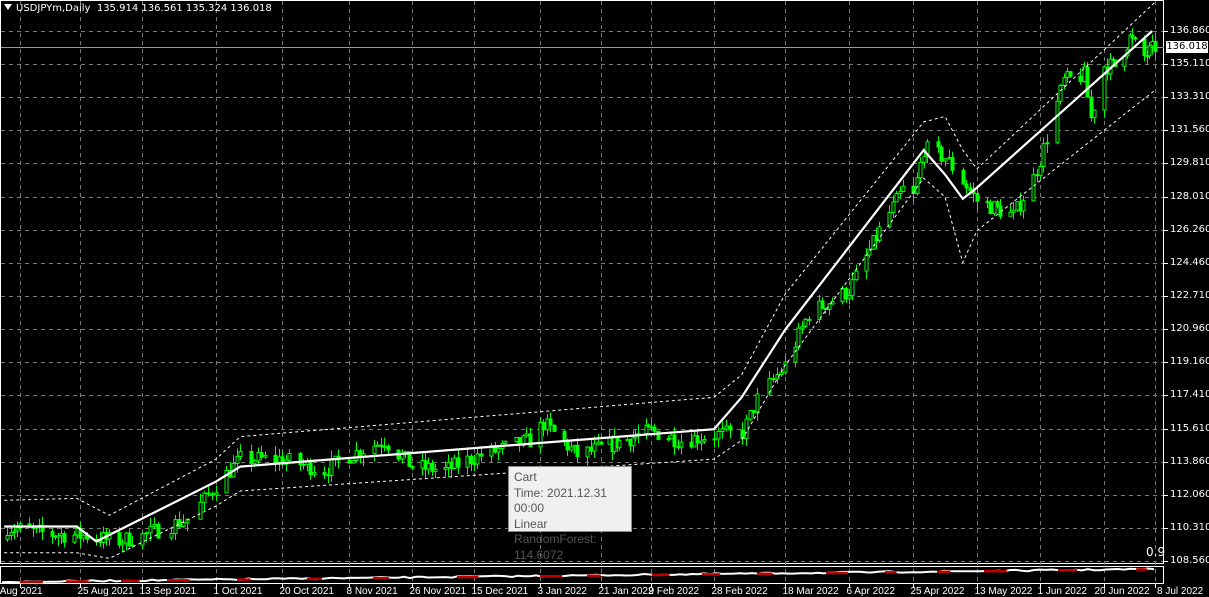  Describe the element at coordinates (1189, 196) in the screenshot. I see `y-tick-label: 128.010` at that location.